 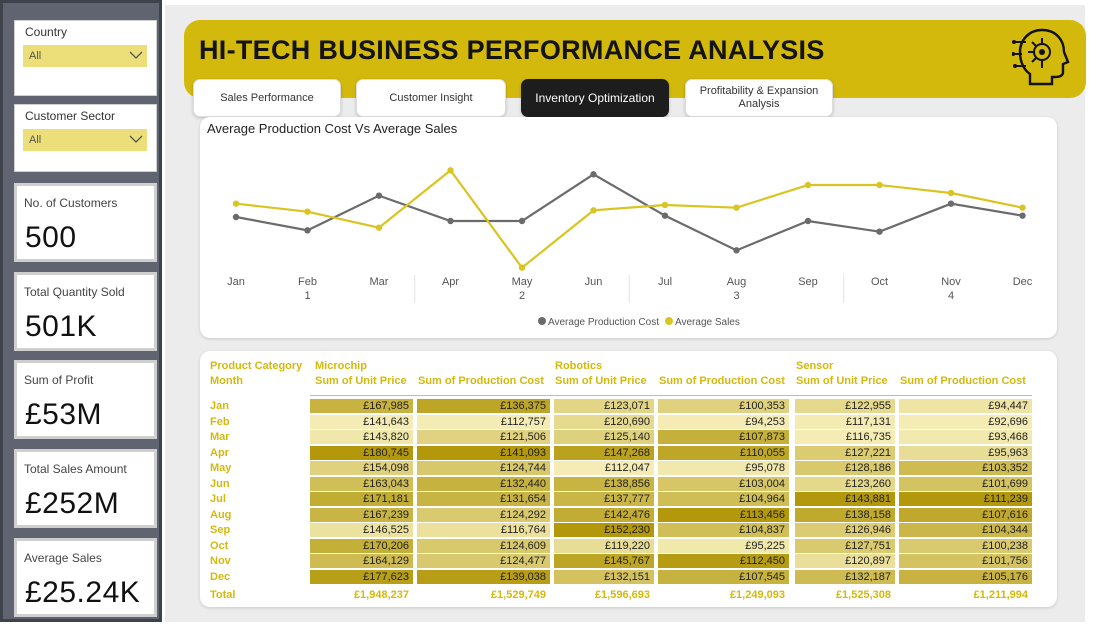 I want to click on table-cell: £171,181, so click(x=361, y=499).